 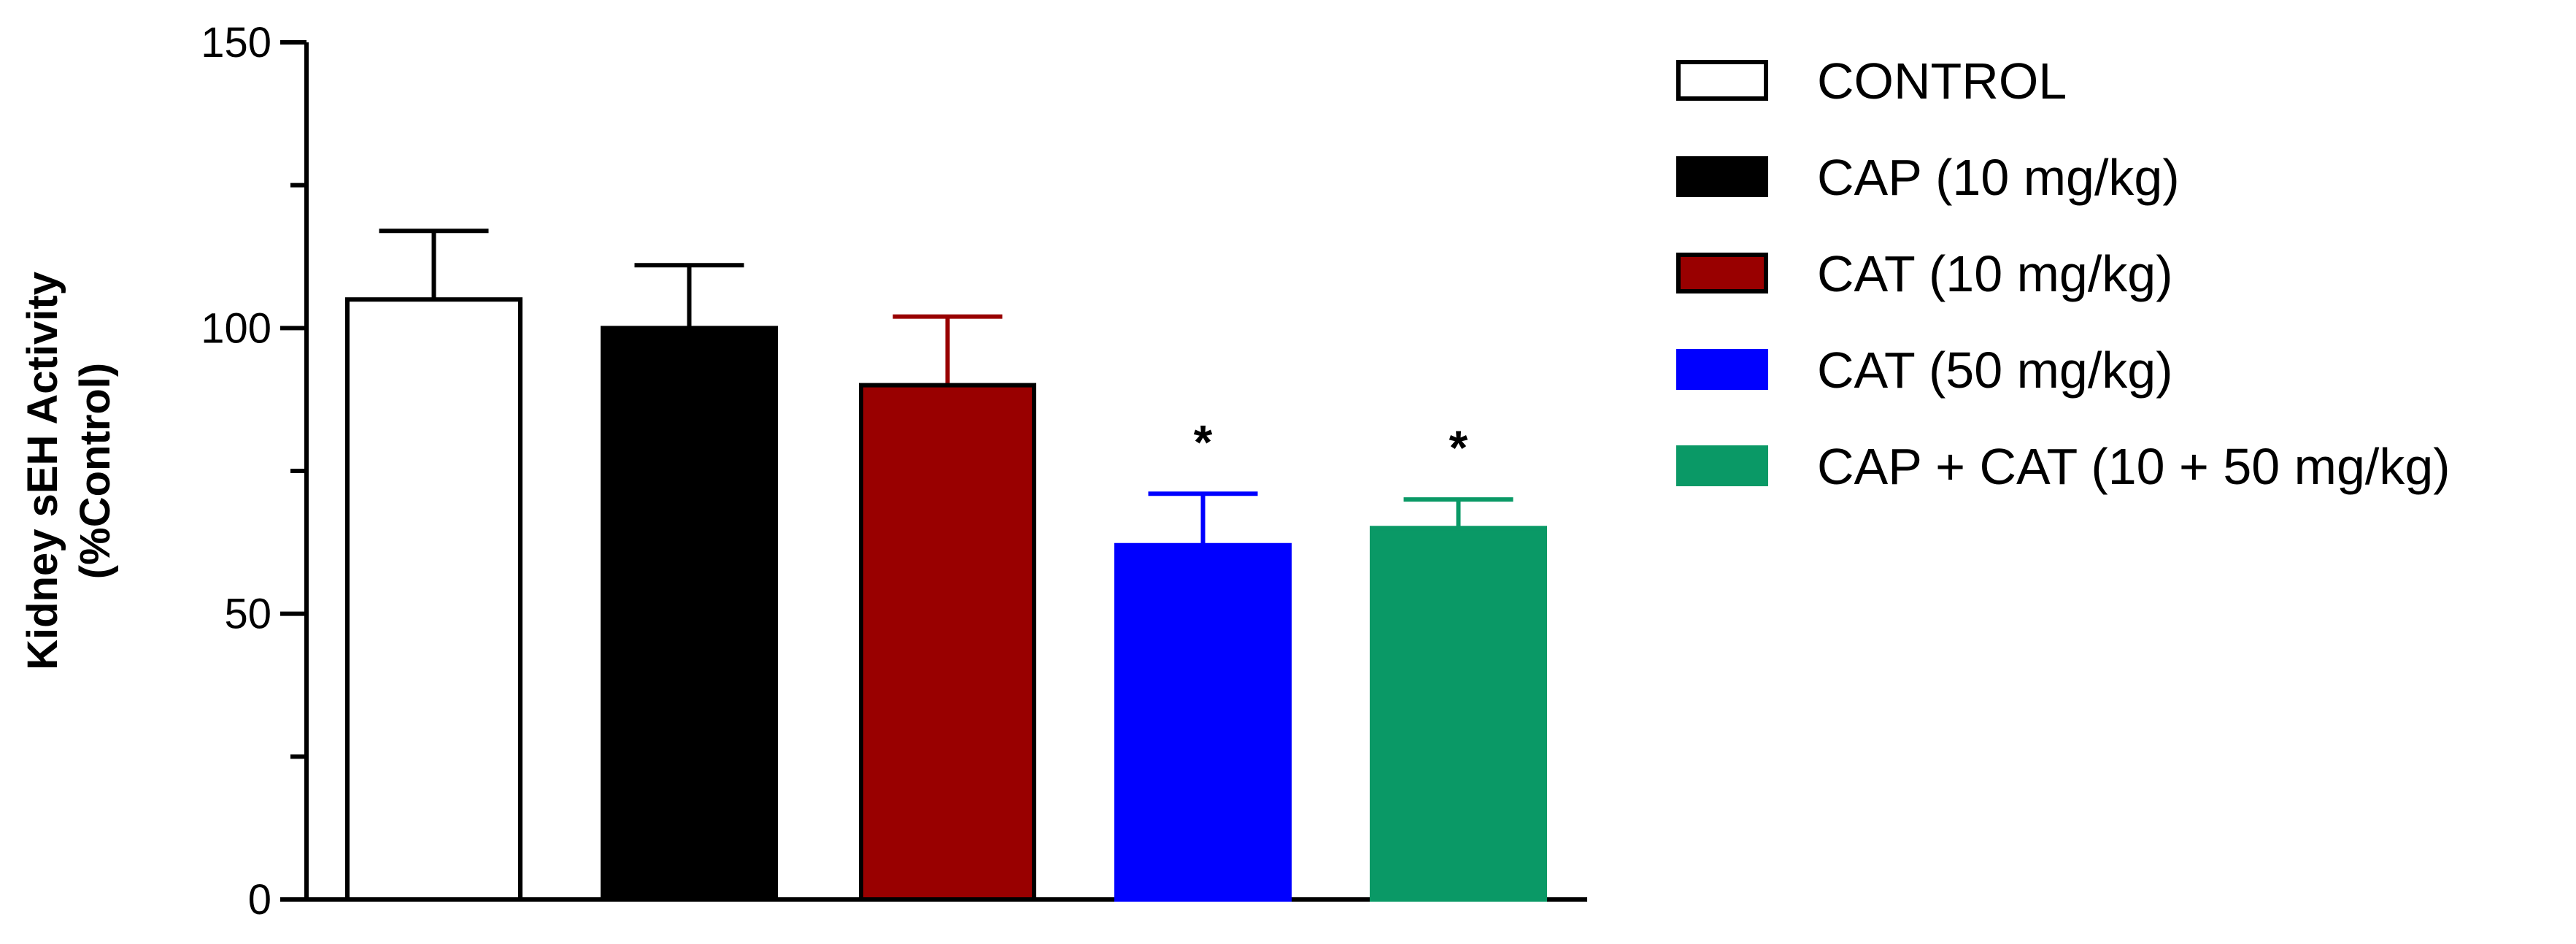 I want to click on legend-label-4: CAT (50 mg/kg), so click(x=1995, y=370).